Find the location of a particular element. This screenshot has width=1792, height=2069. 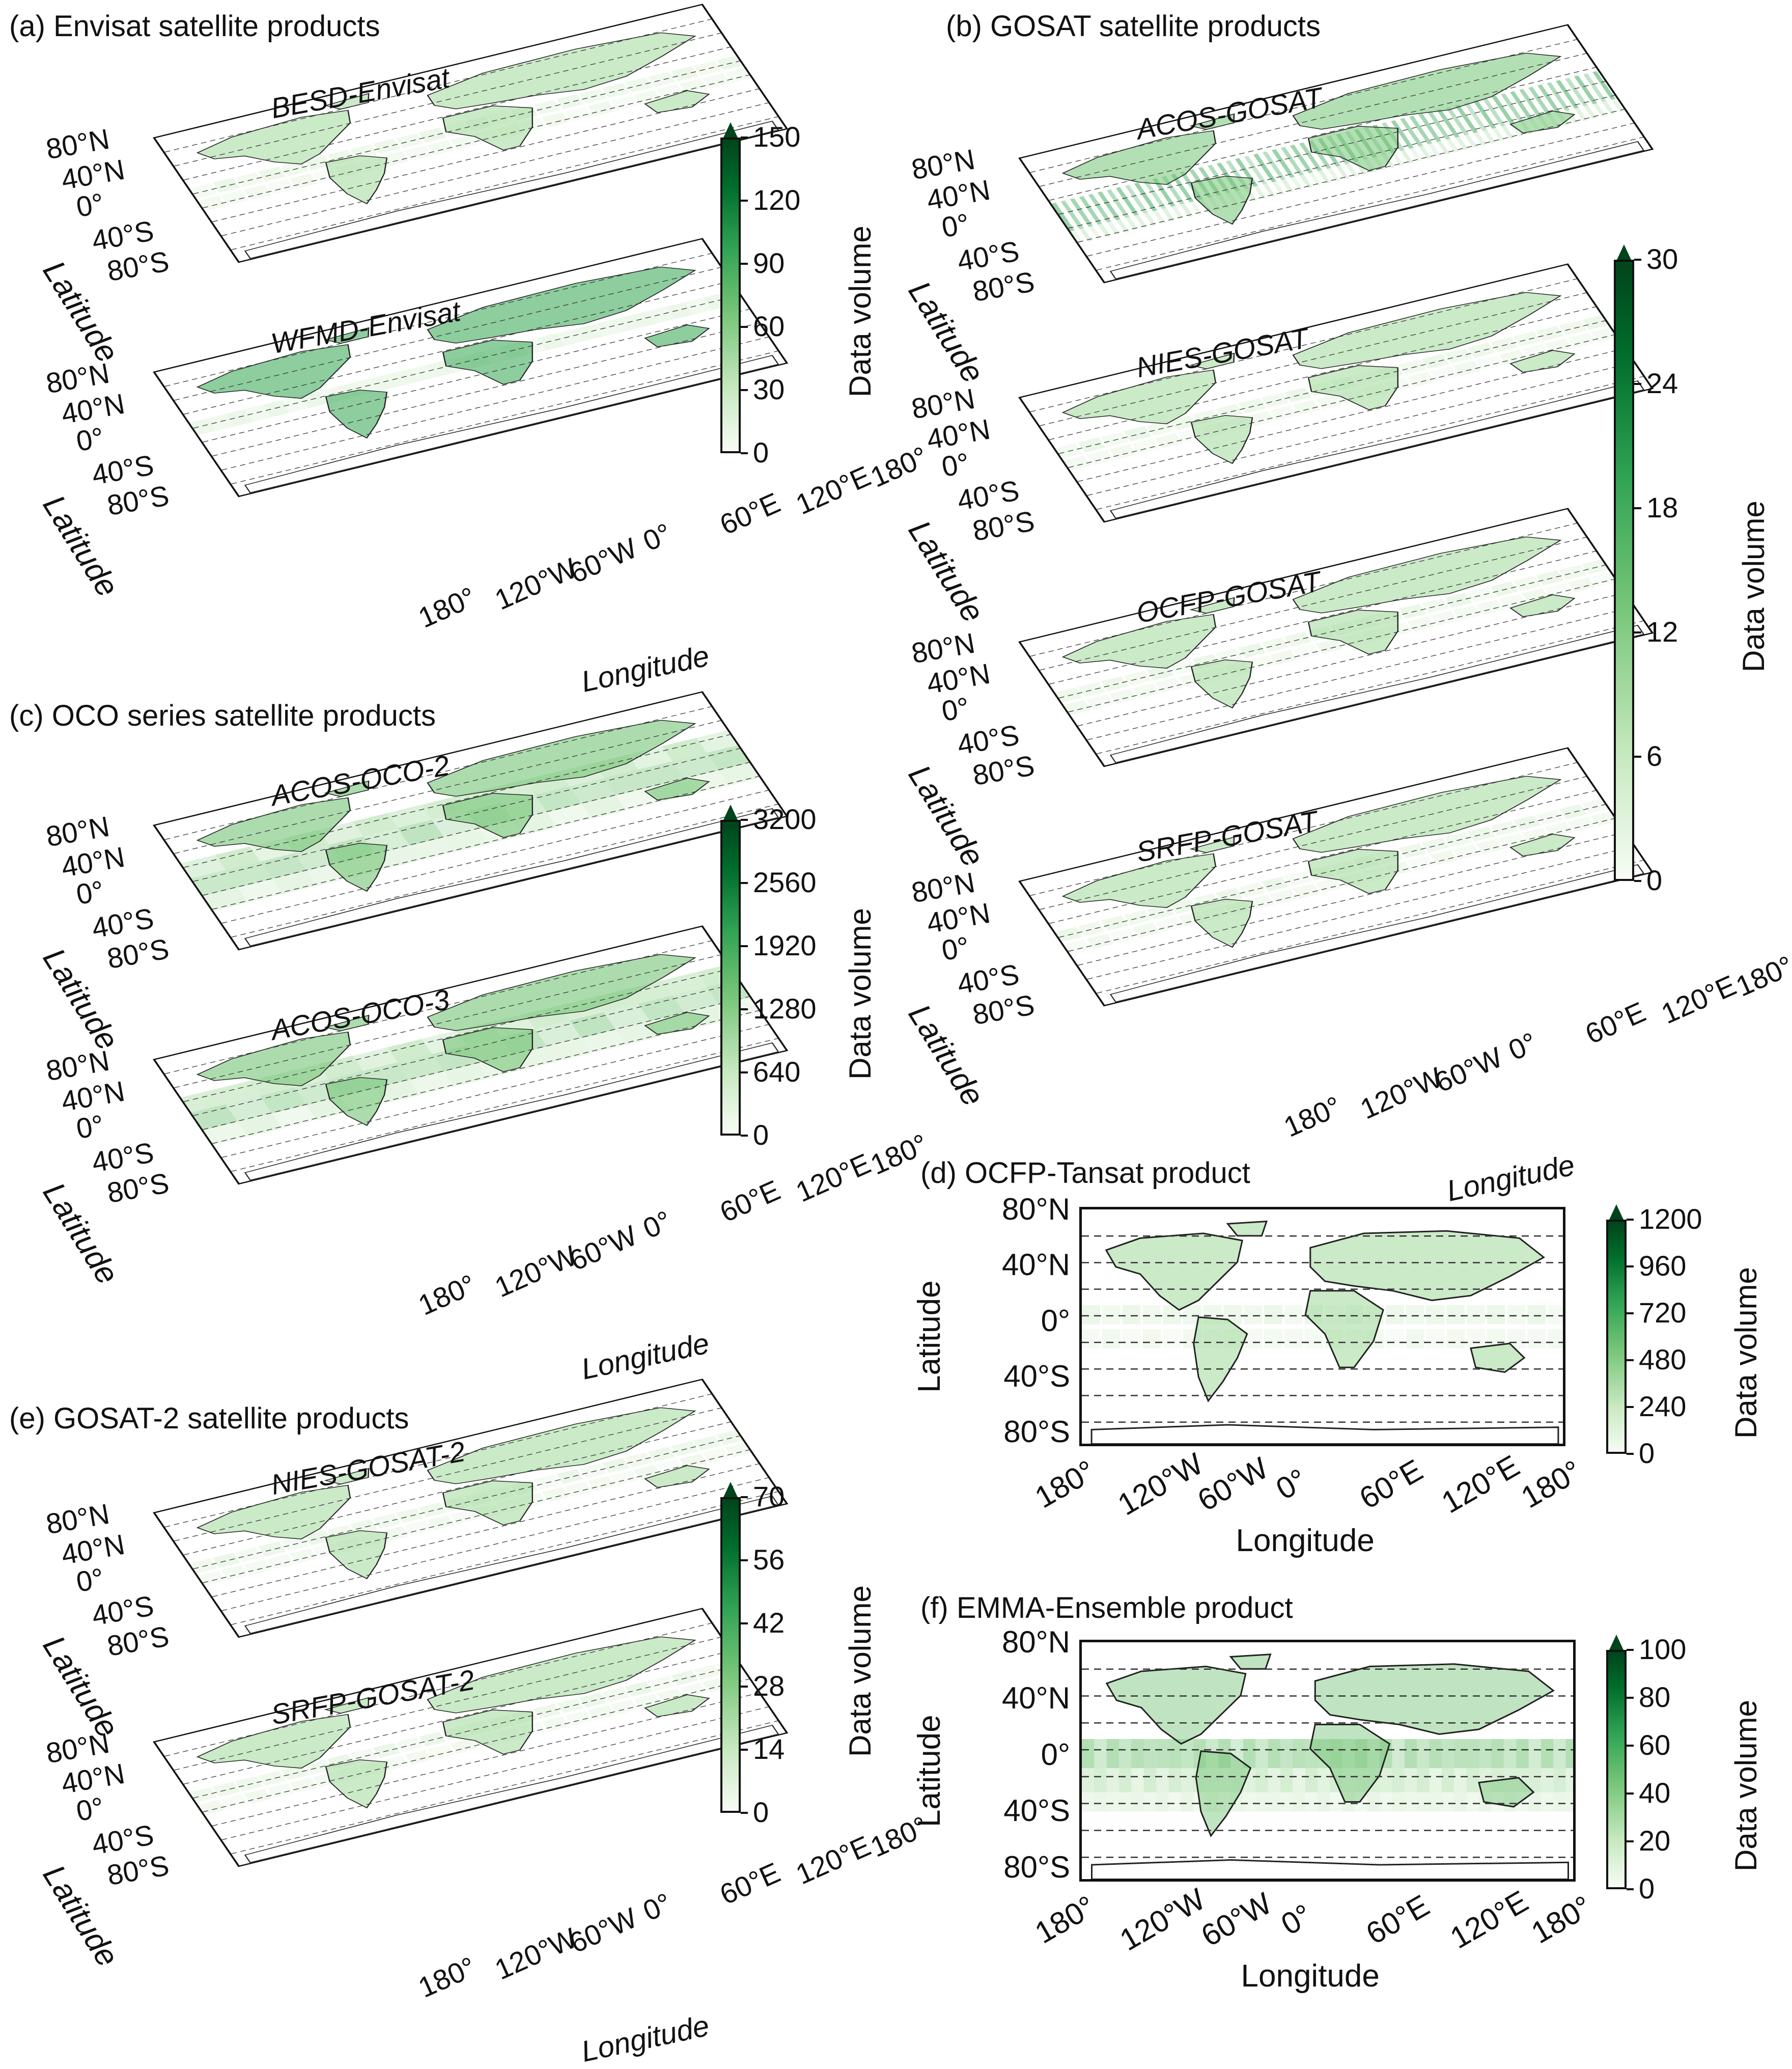

tilted-map is located at coordinates (1336, 393).